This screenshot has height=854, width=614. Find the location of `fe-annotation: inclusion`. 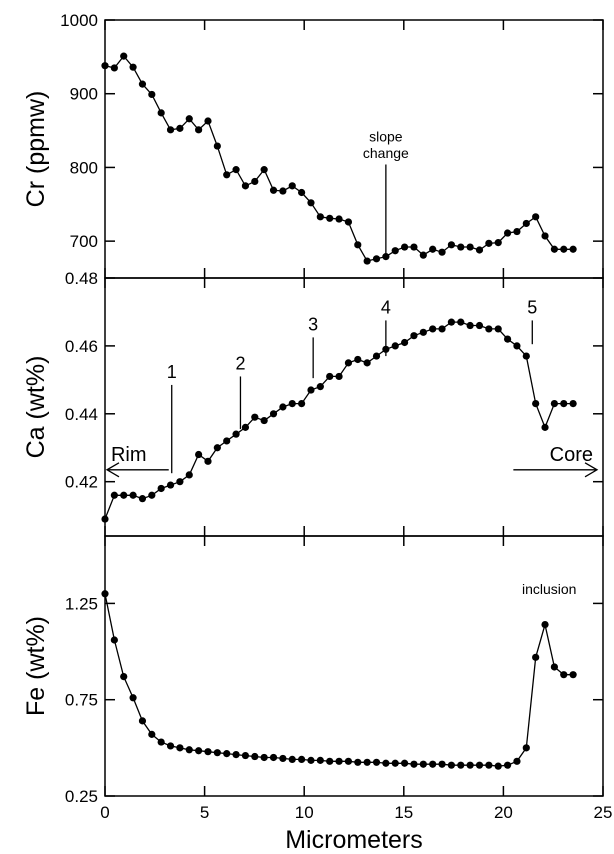

fe-annotation: inclusion is located at coordinates (549, 589).